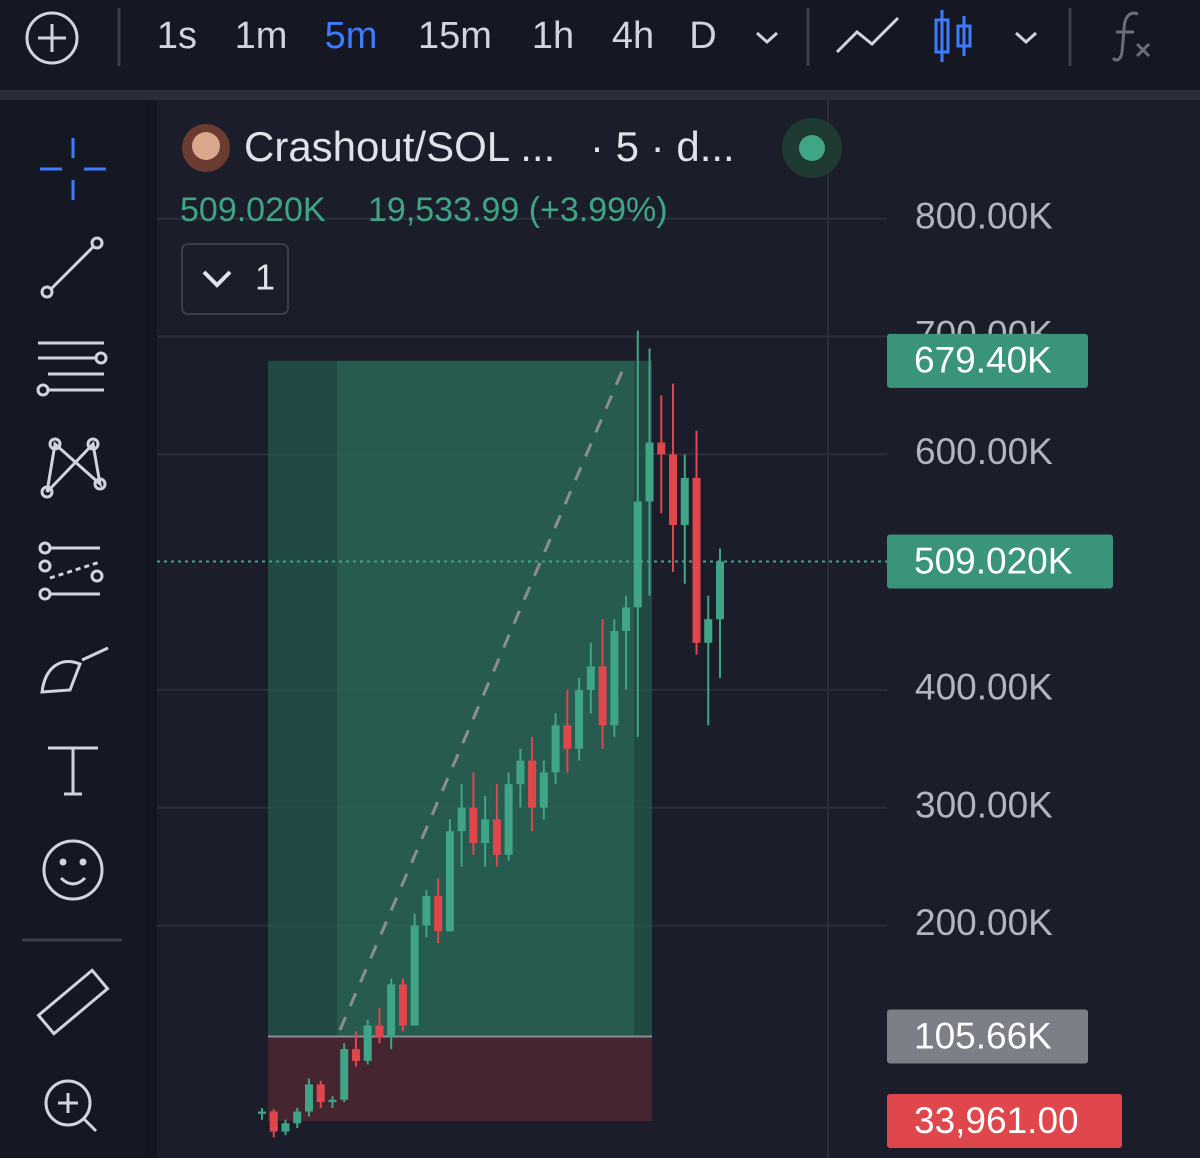  Describe the element at coordinates (253, 210) in the screenshot. I see `legend-price: 509.020K` at that location.